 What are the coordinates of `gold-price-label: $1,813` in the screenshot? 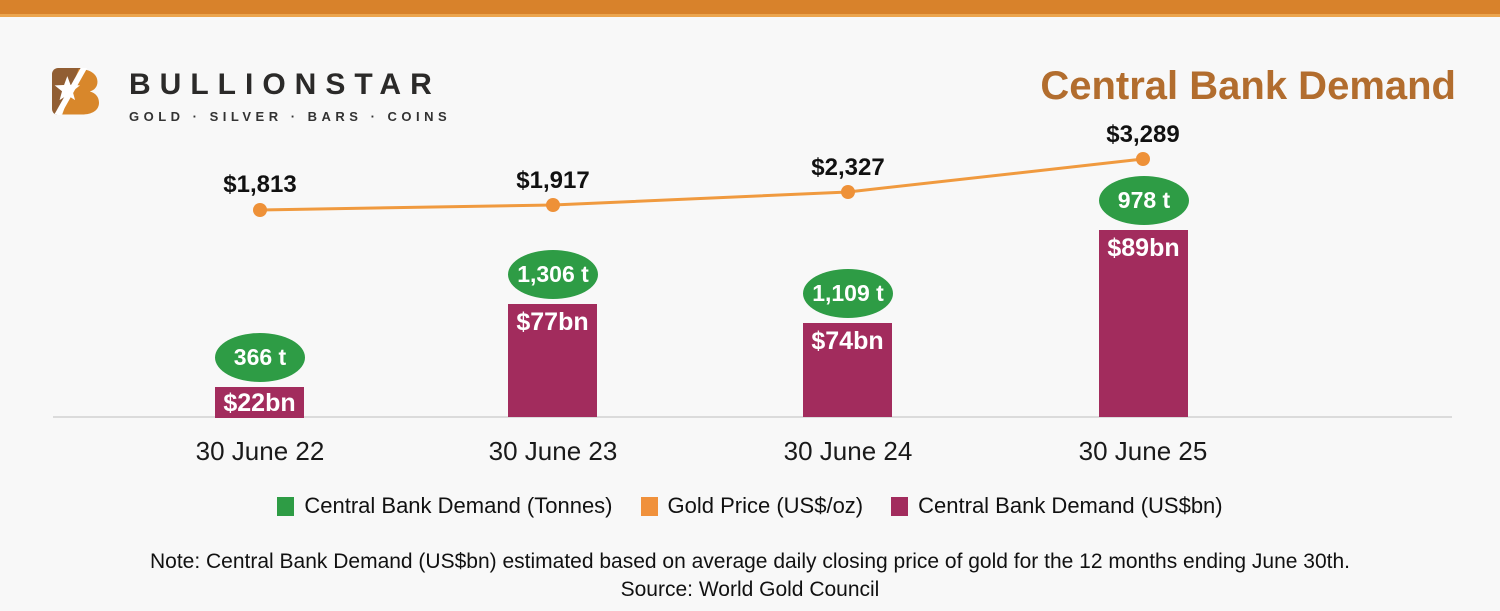 It's located at (260, 184).